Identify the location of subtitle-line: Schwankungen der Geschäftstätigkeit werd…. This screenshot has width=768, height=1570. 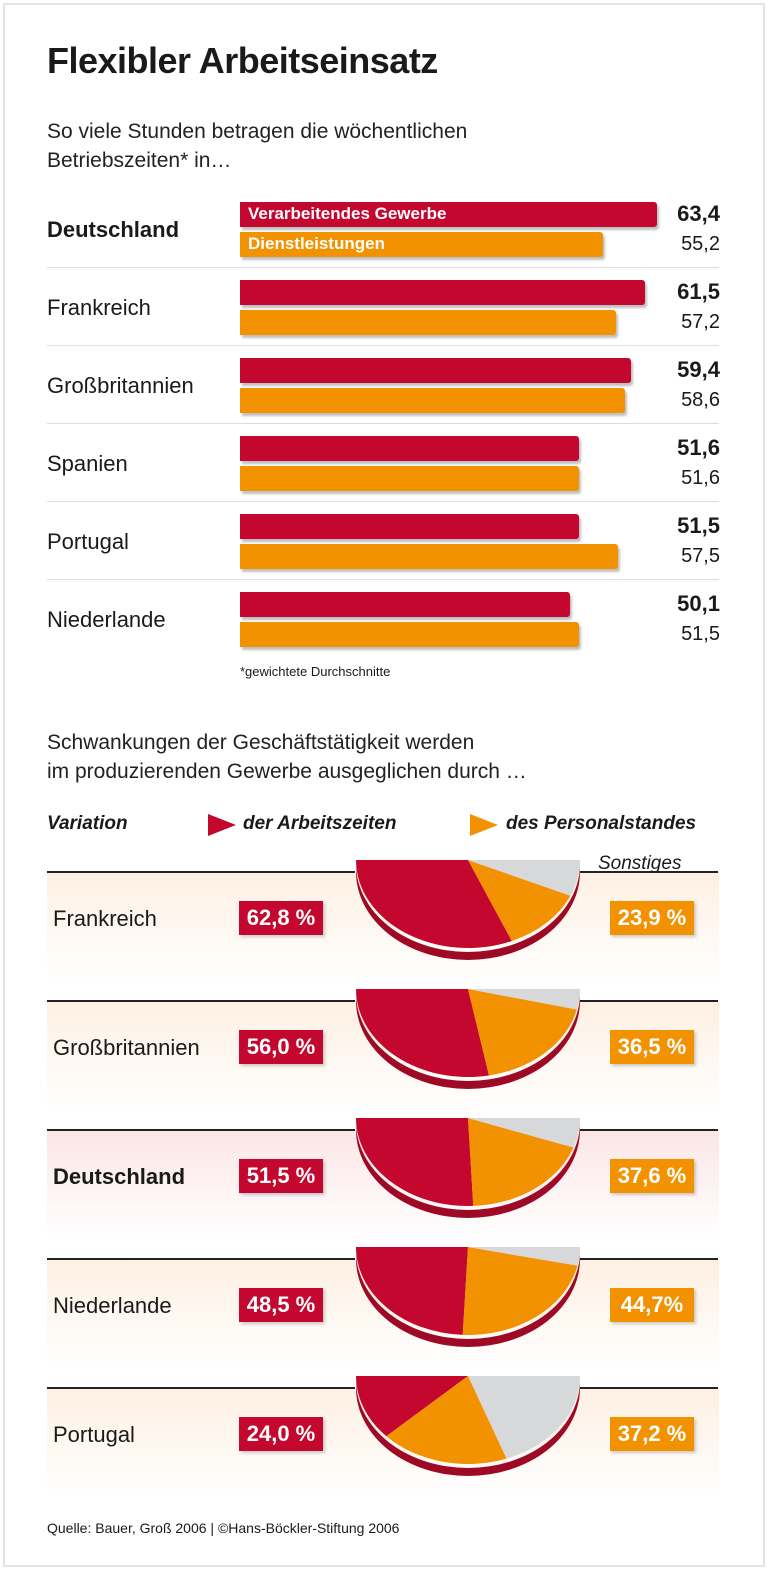
(261, 742).